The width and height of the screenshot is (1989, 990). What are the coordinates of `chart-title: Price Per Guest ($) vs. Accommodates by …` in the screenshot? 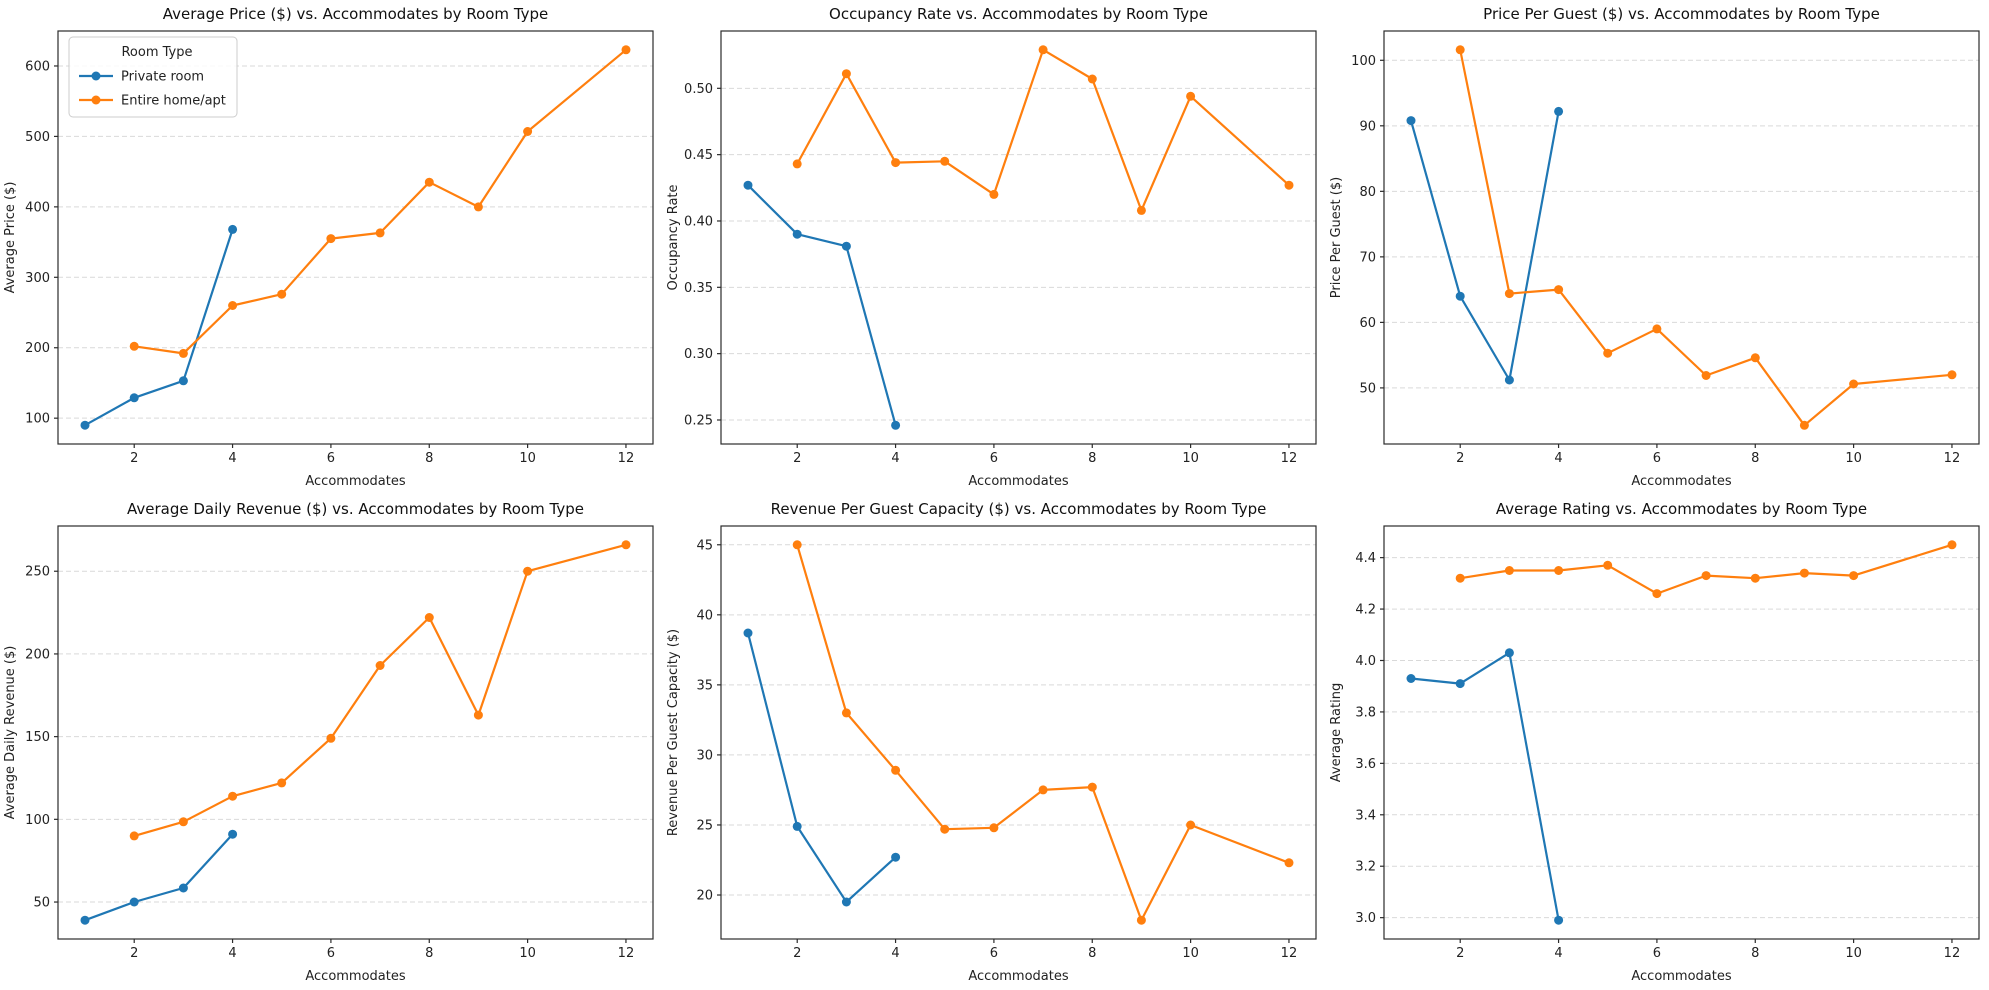 It's located at (1681, 14).